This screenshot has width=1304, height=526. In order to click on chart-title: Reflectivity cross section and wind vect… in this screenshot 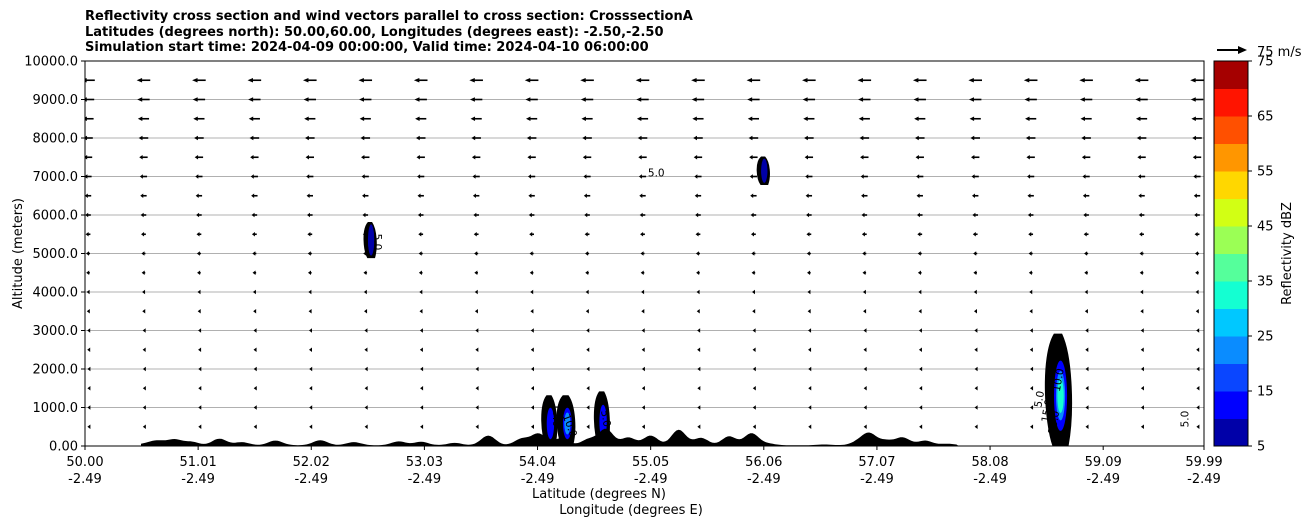, I will do `click(389, 32)`.